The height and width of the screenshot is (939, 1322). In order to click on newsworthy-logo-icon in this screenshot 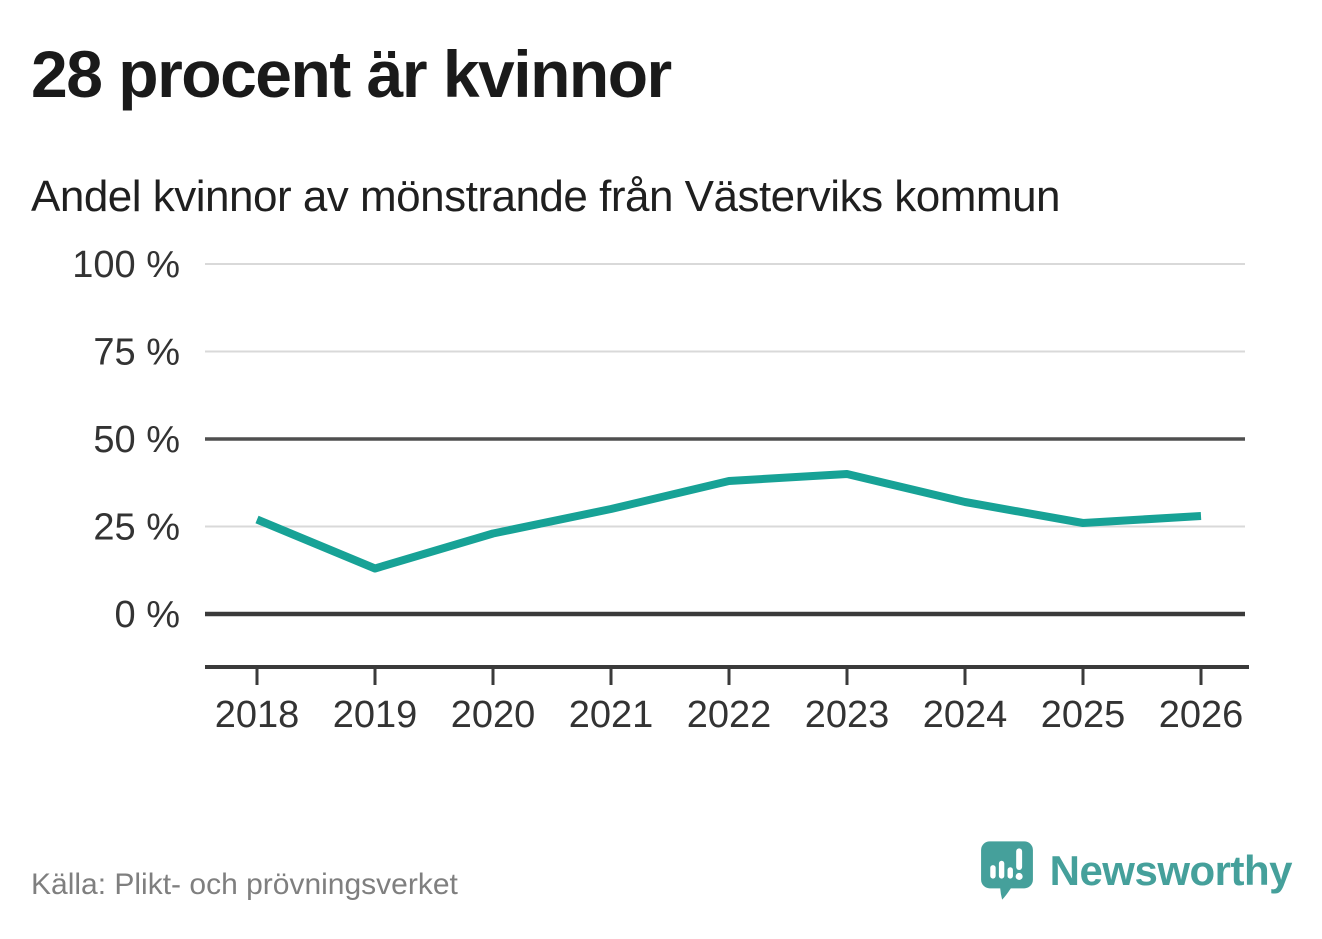, I will do `click(1006, 870)`.